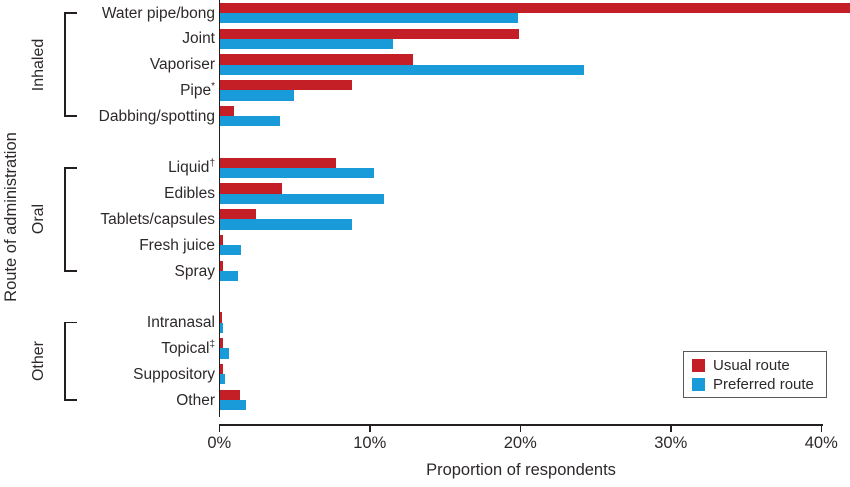  I want to click on bar-preferred-vaporiser, so click(402, 69).